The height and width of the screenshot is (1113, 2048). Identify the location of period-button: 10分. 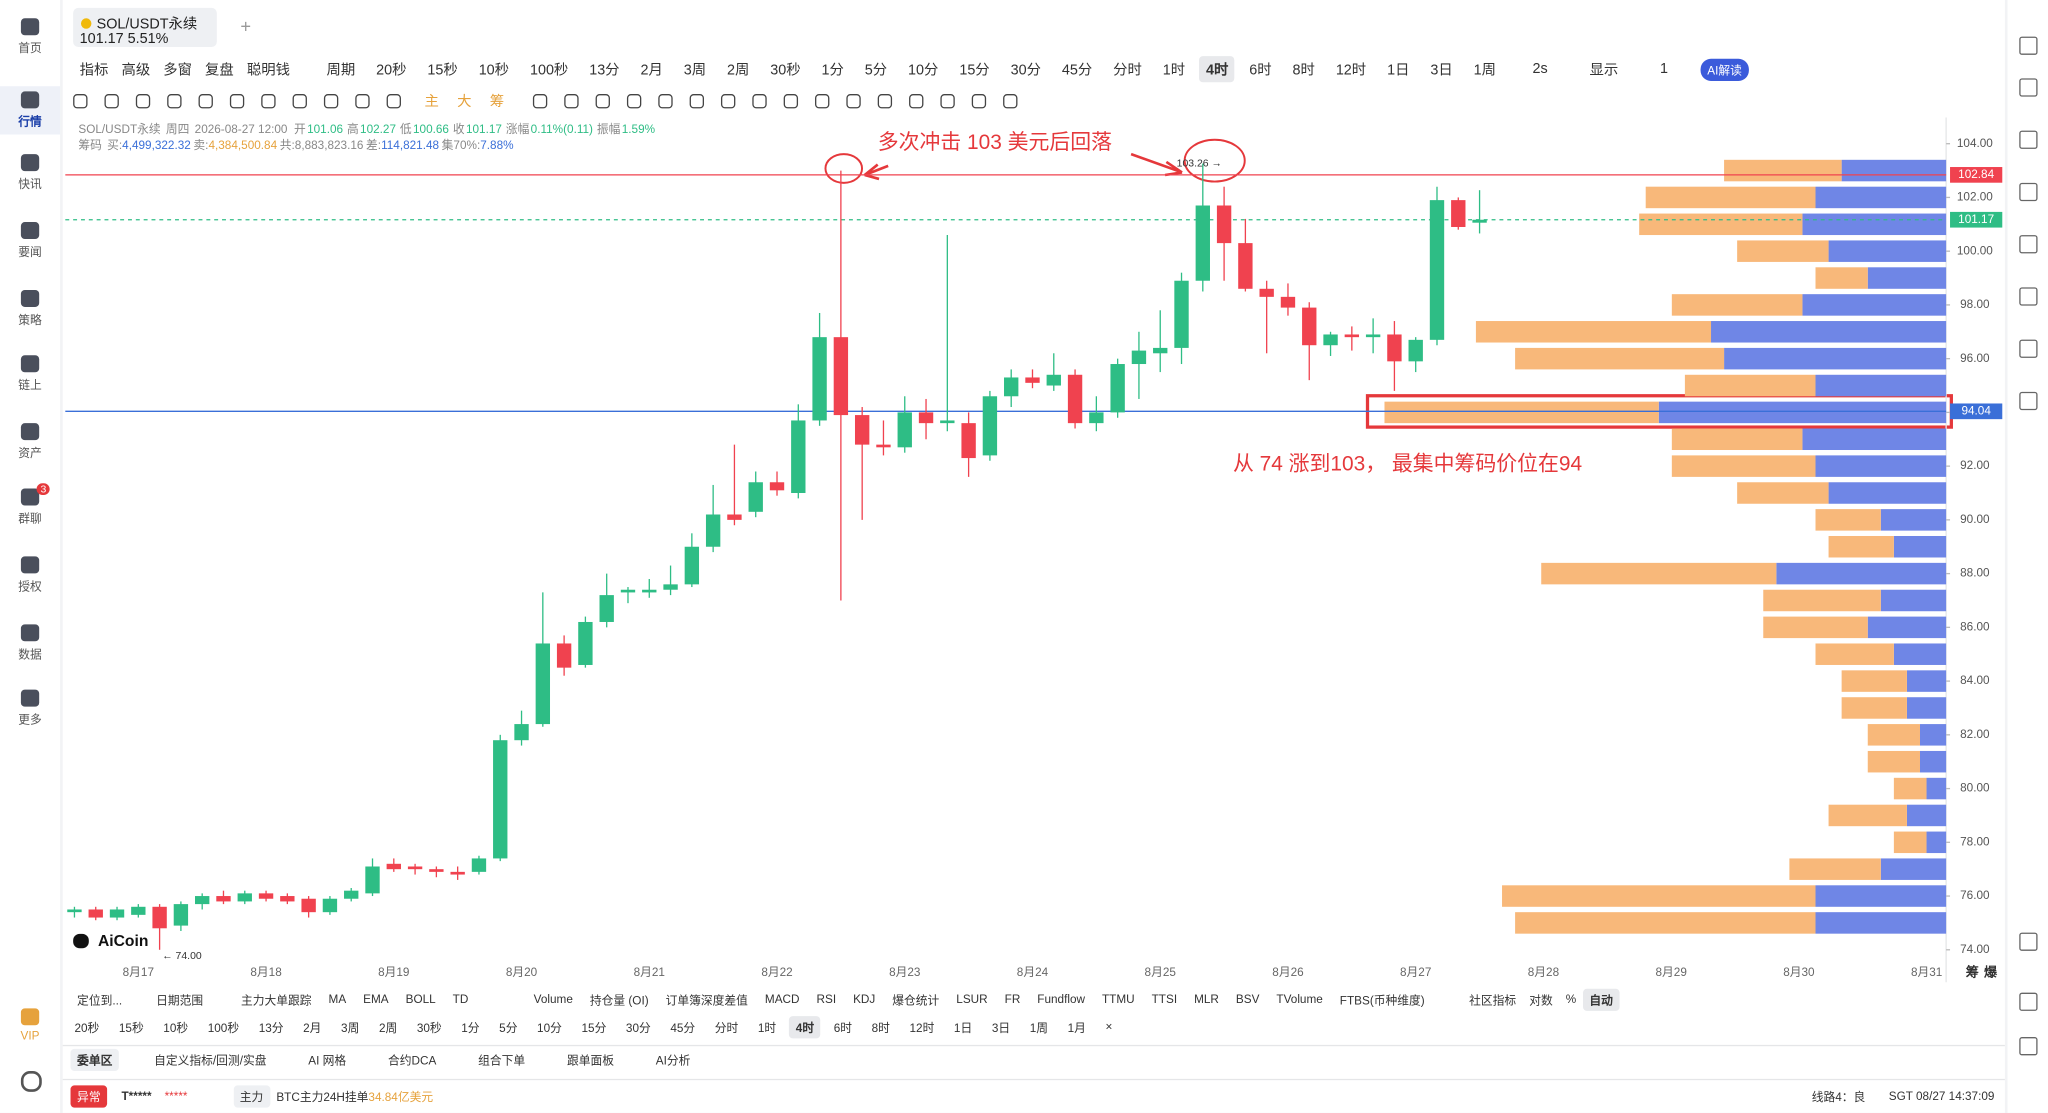
(923, 70).